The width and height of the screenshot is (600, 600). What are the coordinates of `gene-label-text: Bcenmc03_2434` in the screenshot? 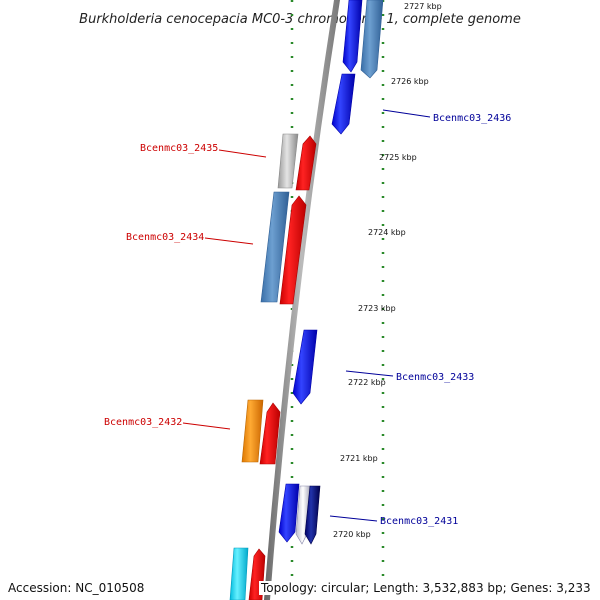 It's located at (165, 237).